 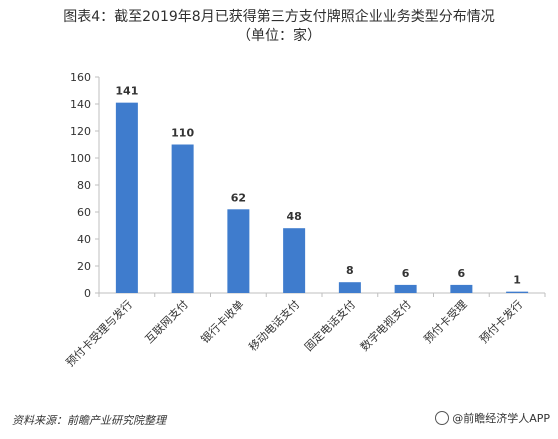 What do you see at coordinates (517, 280) in the screenshot?
I see `data-label: 1` at bounding box center [517, 280].